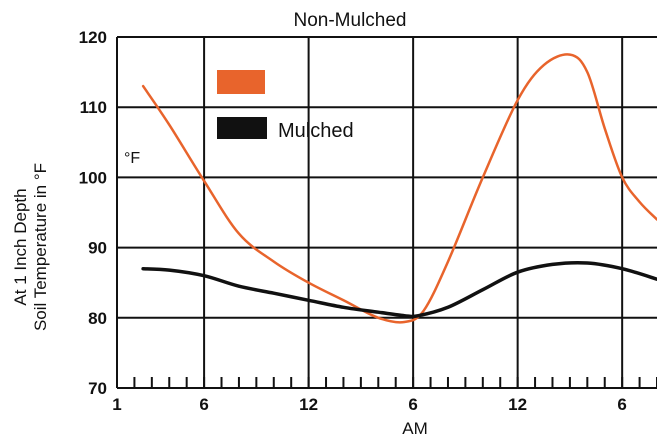 The width and height of the screenshot is (657, 437). What do you see at coordinates (316, 131) in the screenshot?
I see `legend-label-mulched: Mulched` at bounding box center [316, 131].